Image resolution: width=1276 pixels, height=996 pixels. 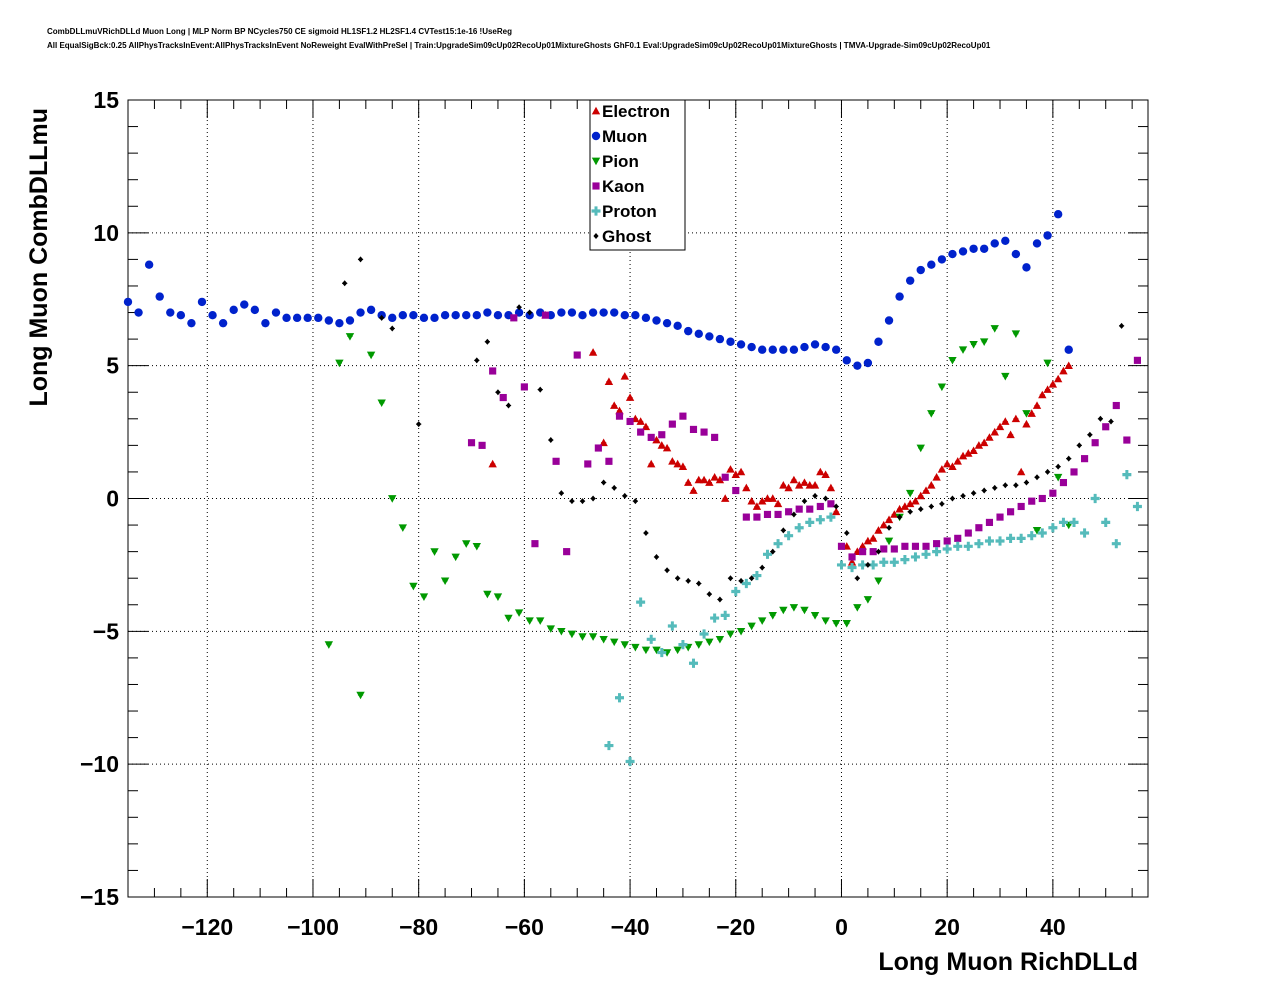 What do you see at coordinates (99, 764) in the screenshot?
I see `y-tick-label: −10` at bounding box center [99, 764].